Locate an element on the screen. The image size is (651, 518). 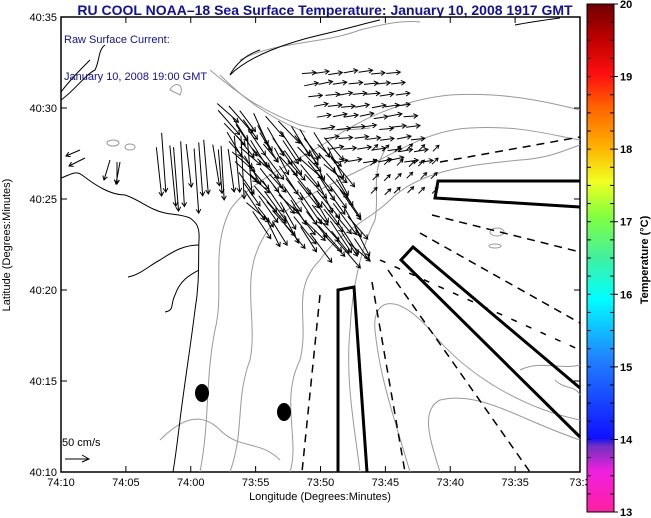
y-tick-label: 40:20 is located at coordinates (43, 291).